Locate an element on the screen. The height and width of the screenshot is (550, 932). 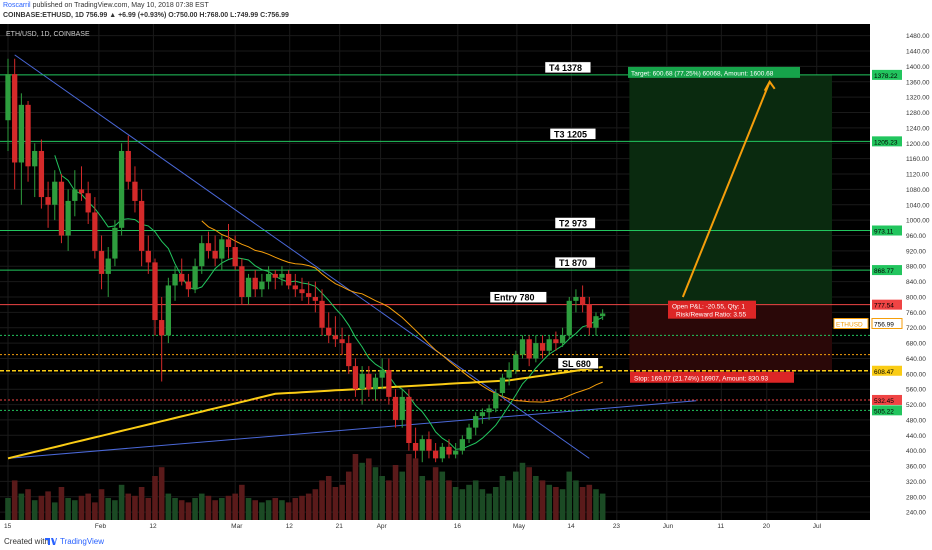
level-label: T4 1378 is located at coordinates (565, 68).